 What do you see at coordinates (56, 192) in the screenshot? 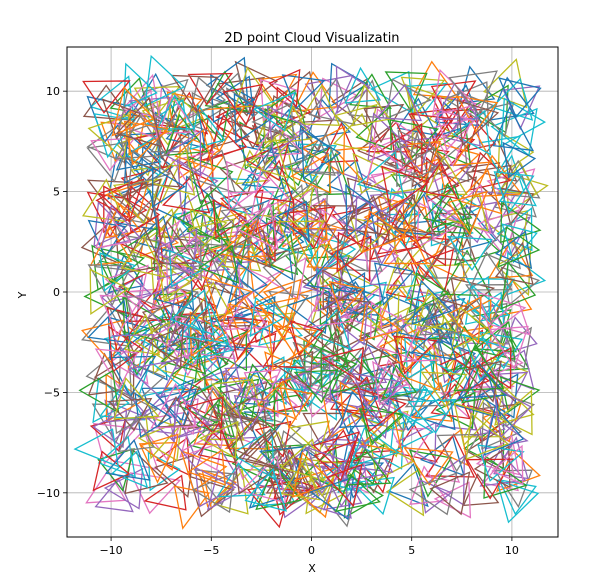
I see `y-tick-label: 5` at bounding box center [56, 192].